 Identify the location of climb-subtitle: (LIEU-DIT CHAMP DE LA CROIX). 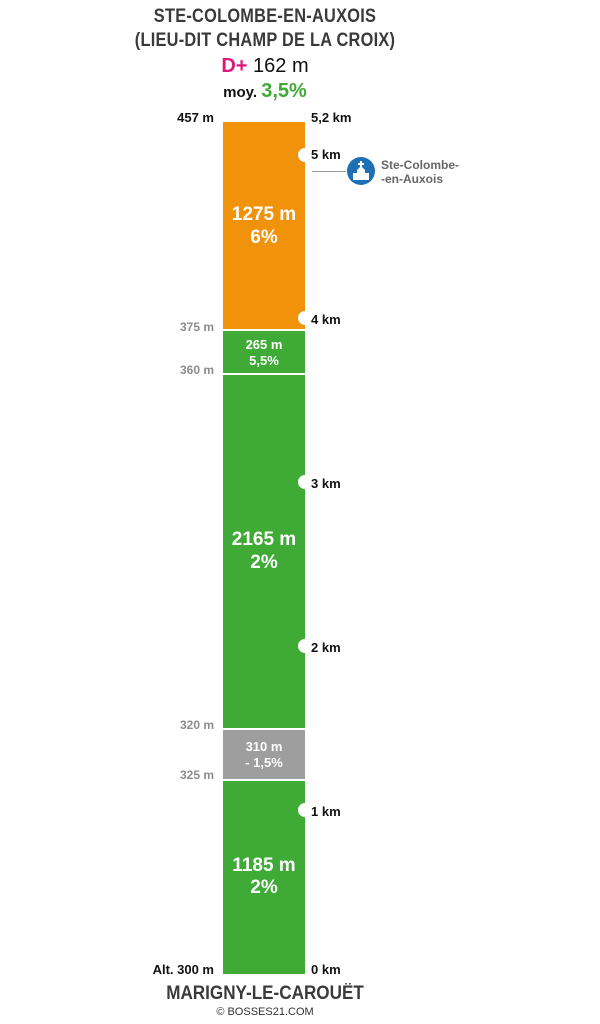
(265, 40).